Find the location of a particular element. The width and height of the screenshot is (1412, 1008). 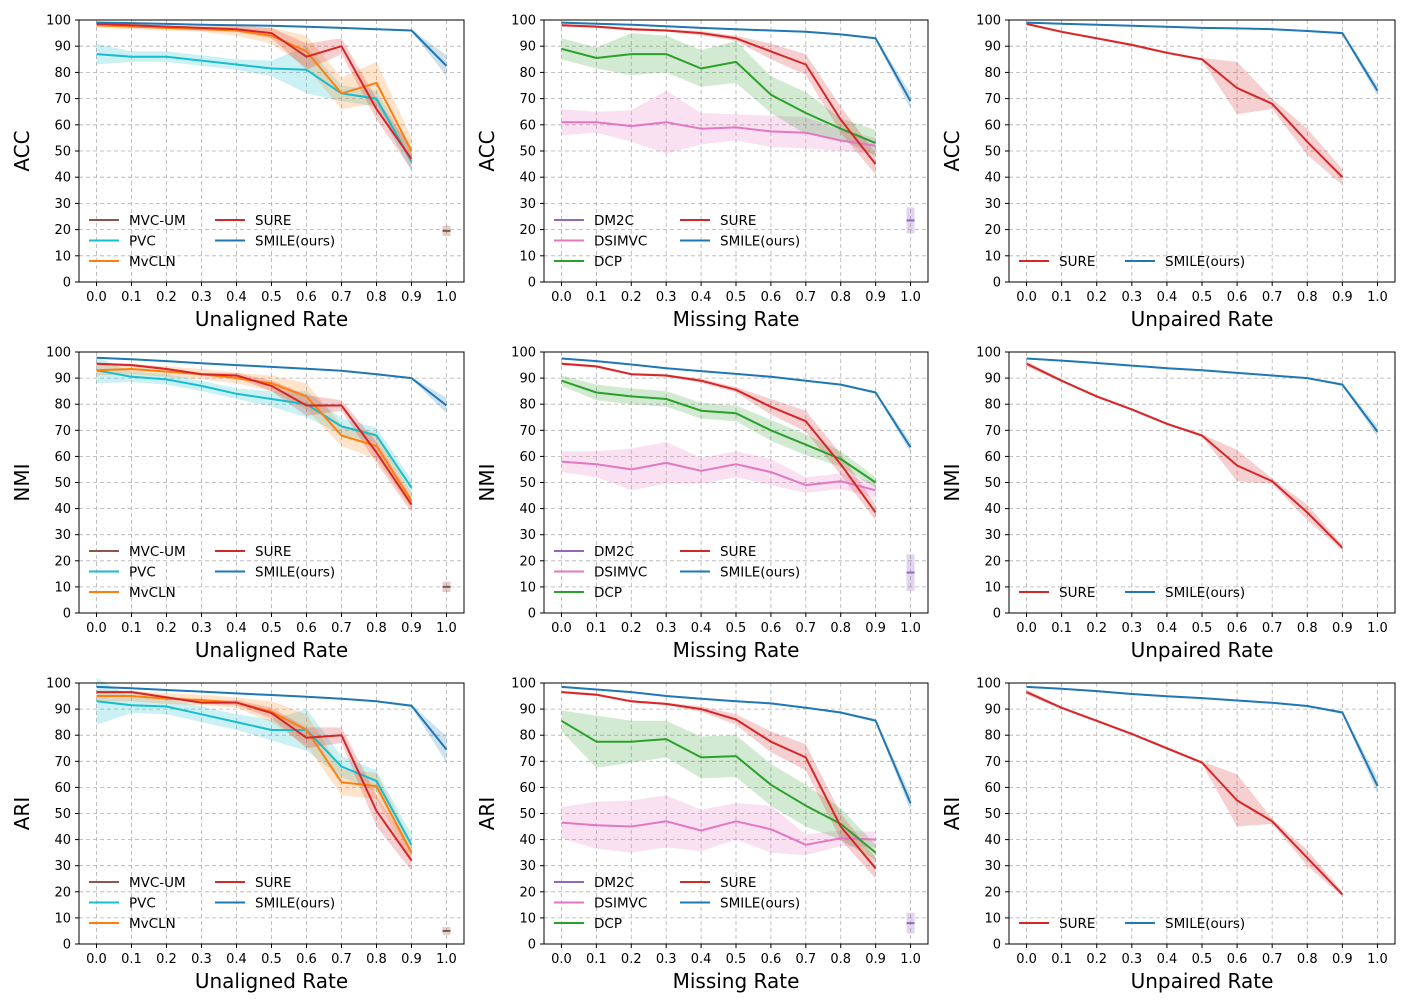

legend-label-mvc-um: MVC-UM is located at coordinates (157, 221).